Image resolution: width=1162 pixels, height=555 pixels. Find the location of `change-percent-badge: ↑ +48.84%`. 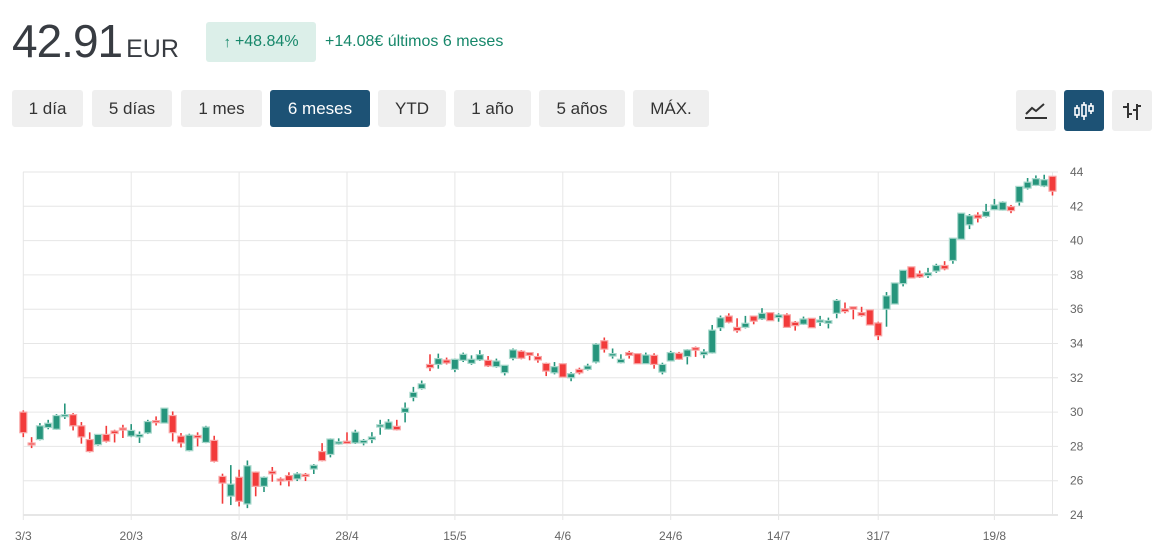

change-percent-badge: ↑ +48.84% is located at coordinates (261, 42).